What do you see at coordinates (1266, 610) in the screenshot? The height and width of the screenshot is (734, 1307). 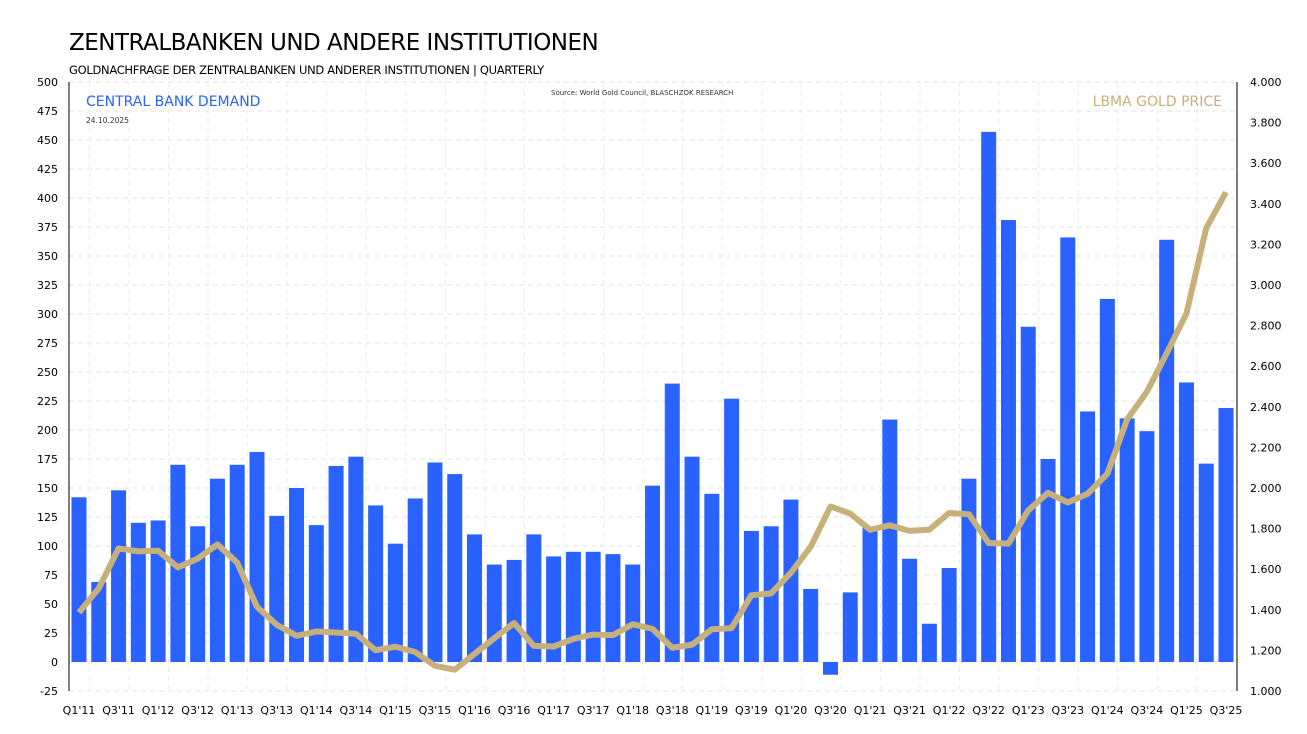 I see `right-tick-label: 1.400` at bounding box center [1266, 610].